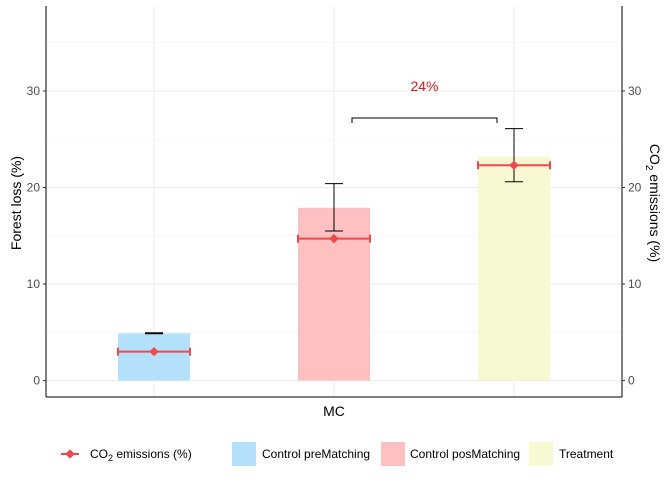 The height and width of the screenshot is (480, 672). I want to click on legend-label: Control preMatching, so click(316, 454).